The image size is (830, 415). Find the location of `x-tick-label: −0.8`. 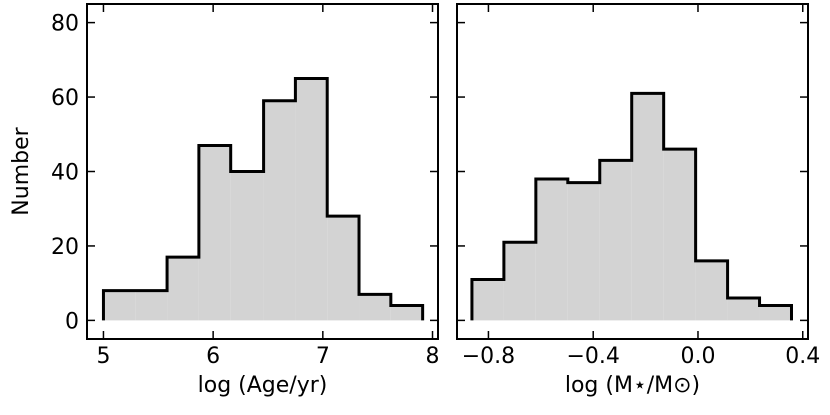

x-tick-label: −0.8 is located at coordinates (488, 356).